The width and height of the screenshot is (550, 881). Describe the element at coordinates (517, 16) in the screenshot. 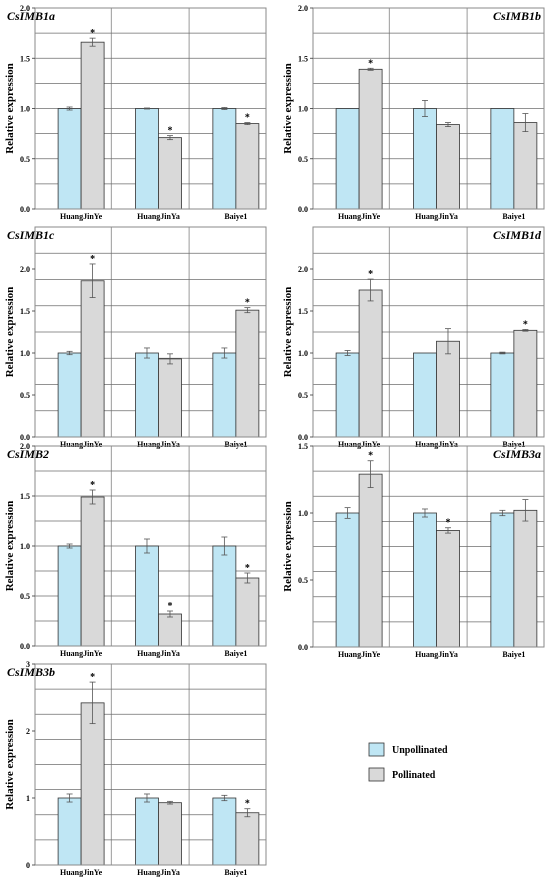

I see `chart-title: CsIMB1b` at that location.